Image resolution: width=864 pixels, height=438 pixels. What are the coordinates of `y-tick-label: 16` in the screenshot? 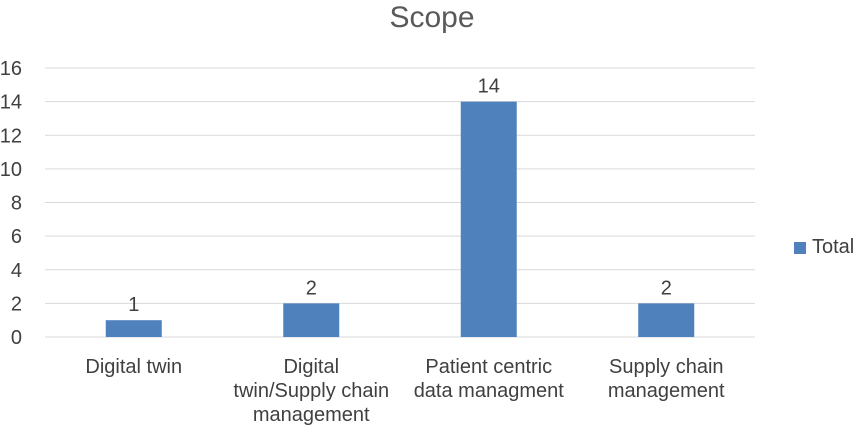 It's located at (11, 69).